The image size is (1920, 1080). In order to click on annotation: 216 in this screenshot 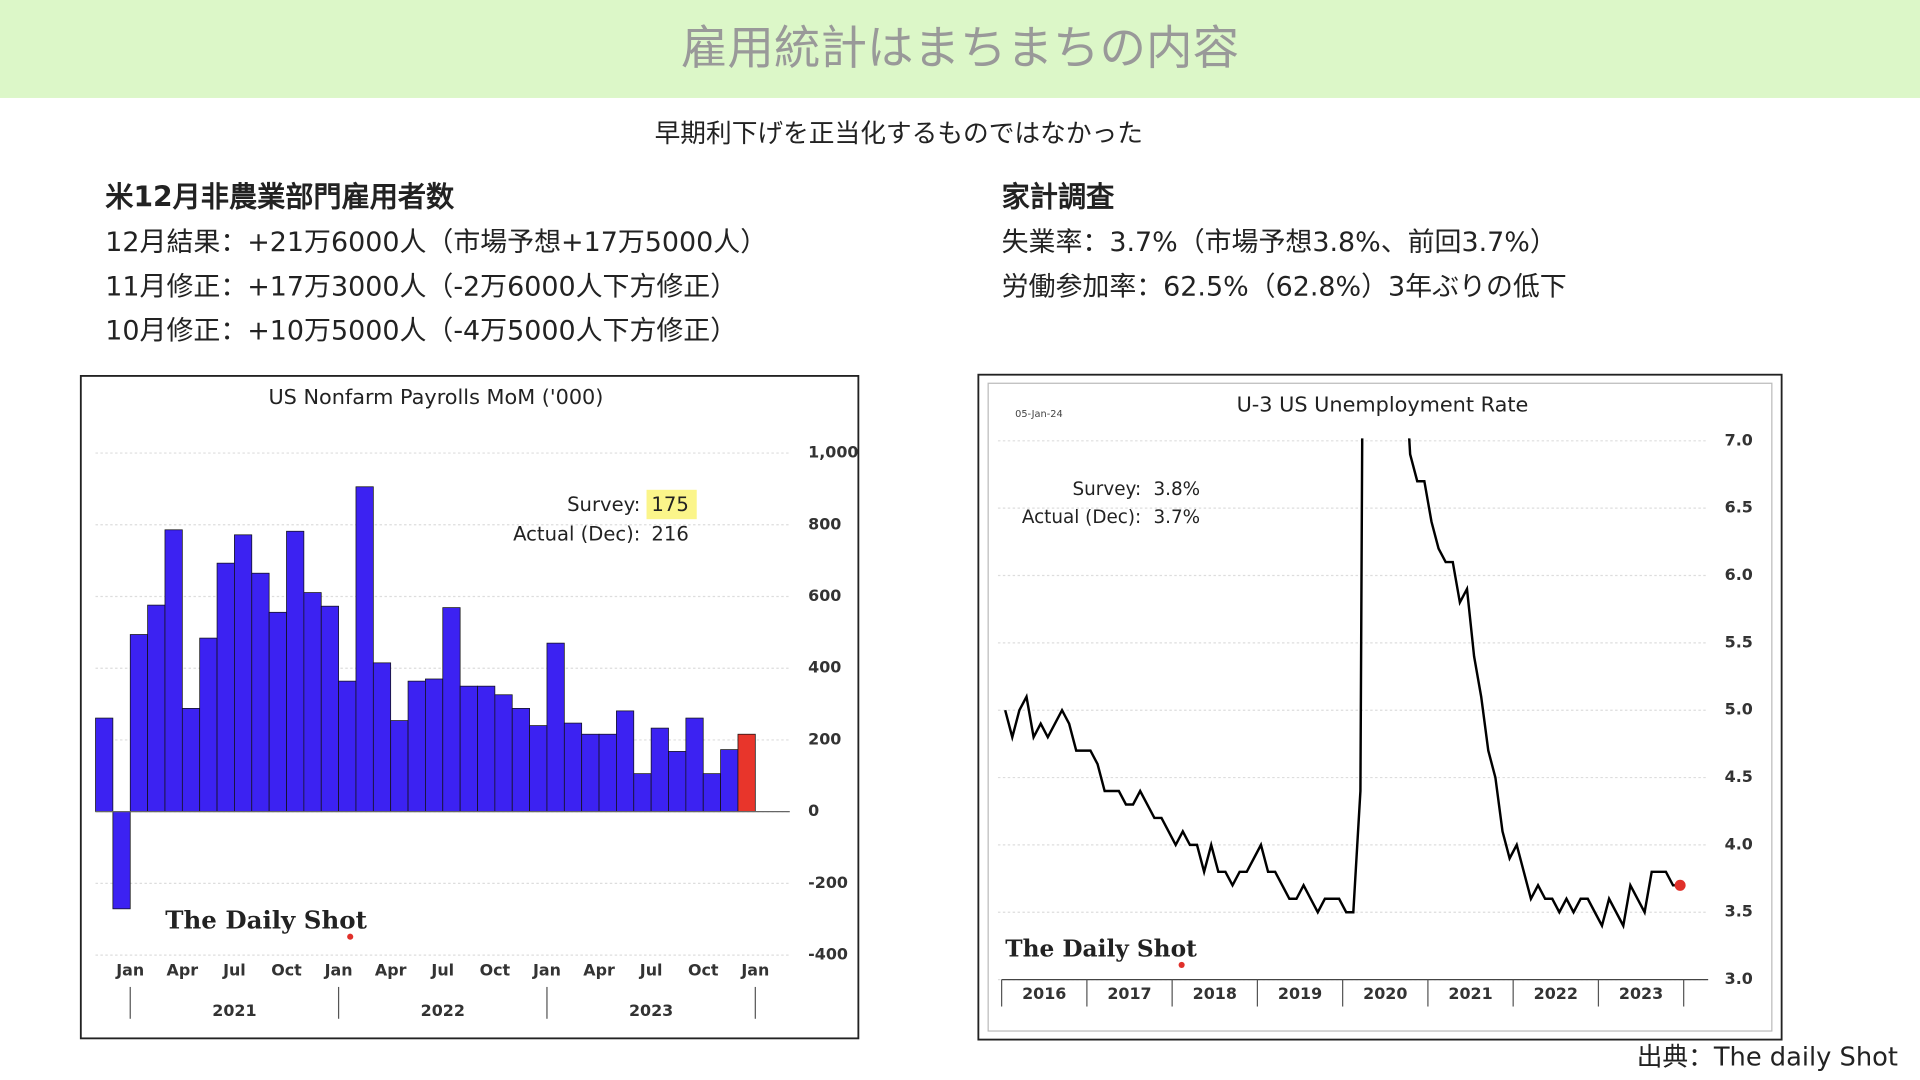, I will do `click(669, 534)`.